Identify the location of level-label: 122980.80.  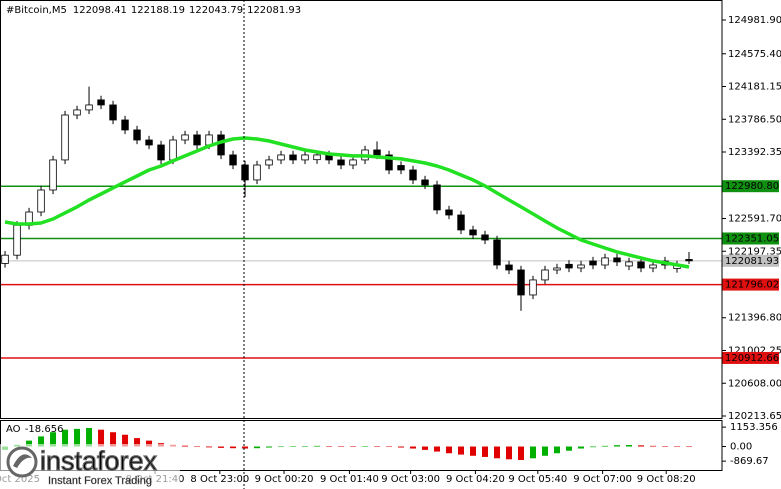
(752, 186).